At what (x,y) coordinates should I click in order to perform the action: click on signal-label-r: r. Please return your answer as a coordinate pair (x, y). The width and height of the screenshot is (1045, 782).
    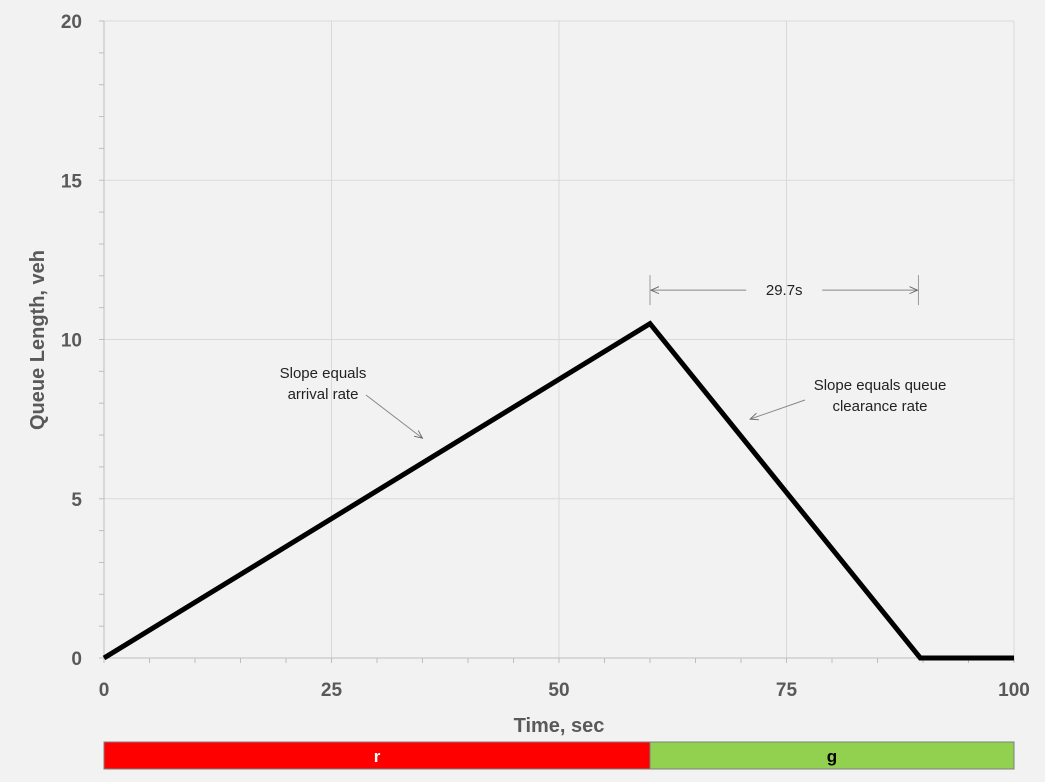
    Looking at the image, I should click on (377, 756).